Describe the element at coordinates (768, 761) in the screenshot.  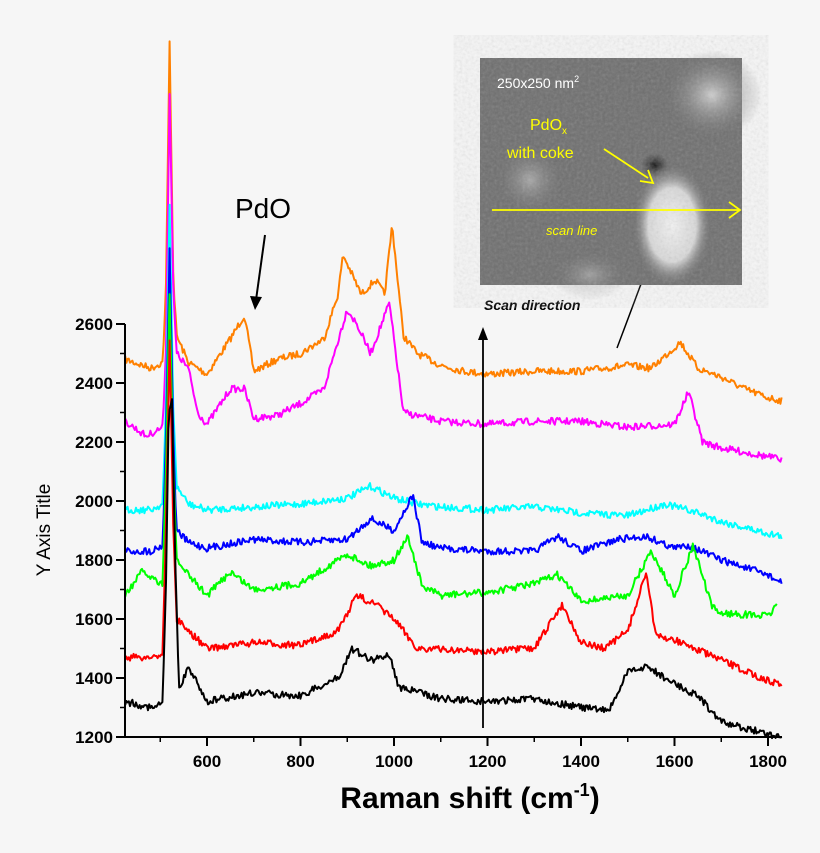
I see `x-tick-label: 1800` at that location.